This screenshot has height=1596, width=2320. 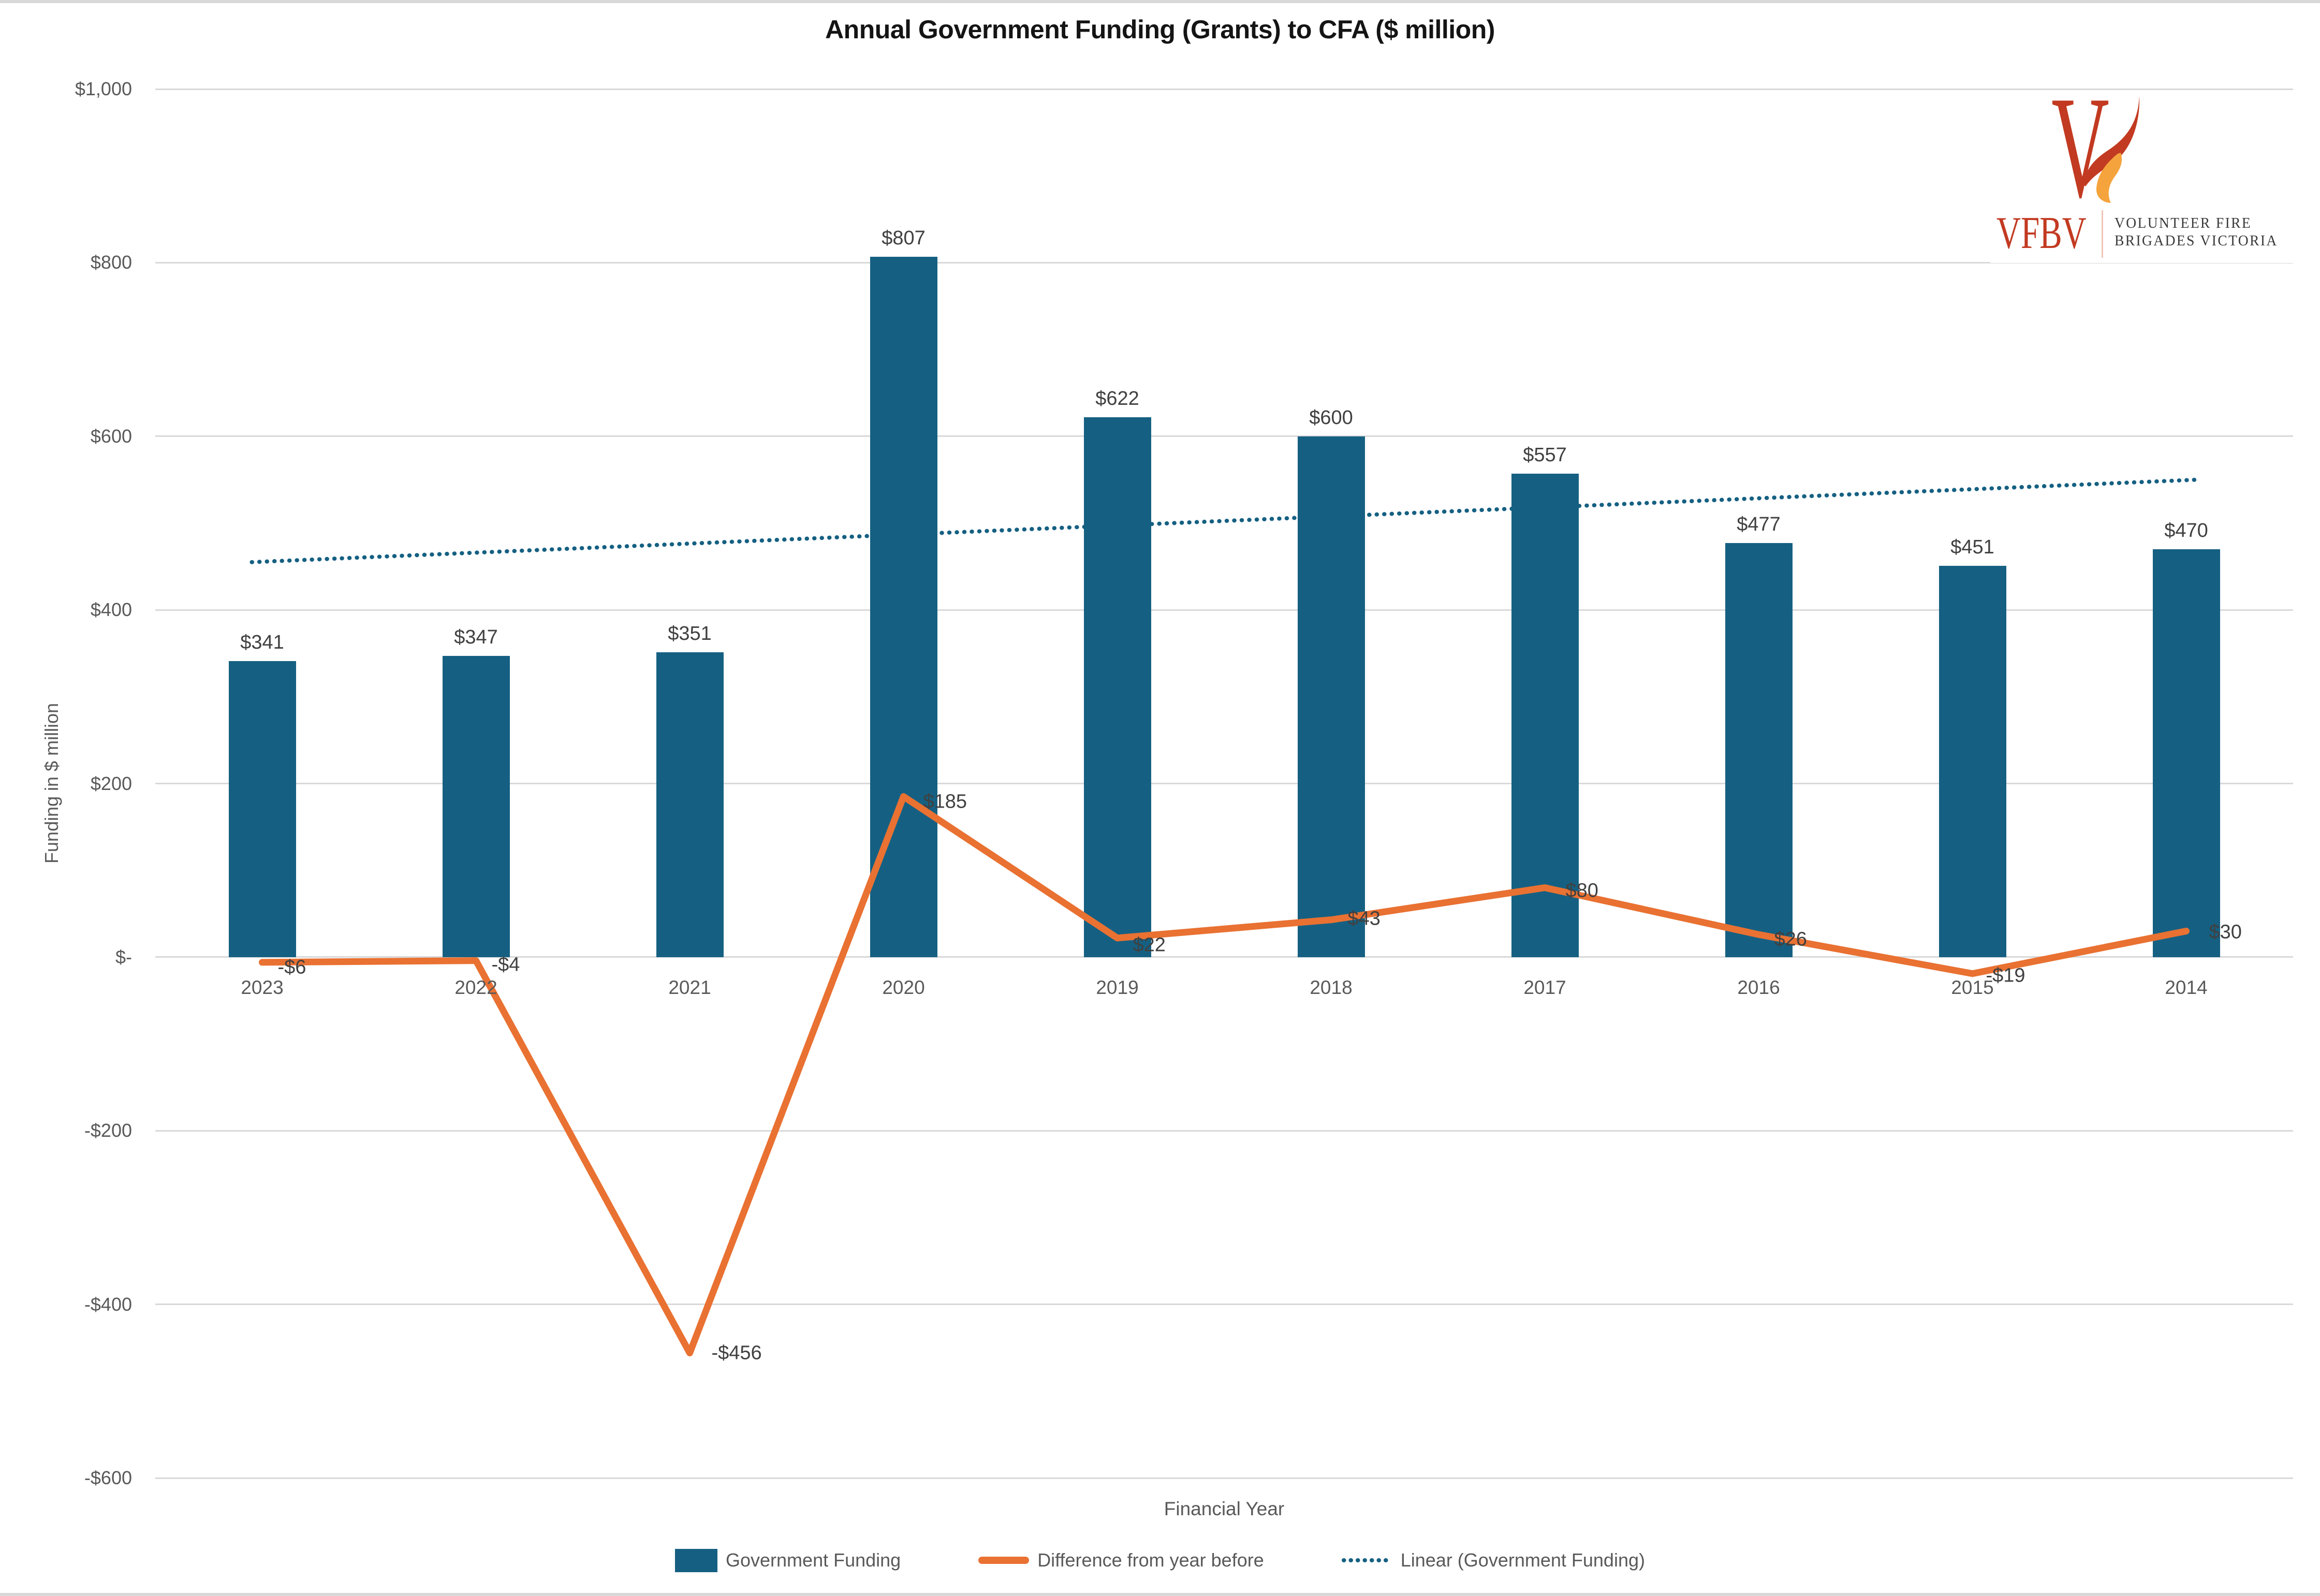 What do you see at coordinates (696, 1560) in the screenshot?
I see `legend-bar-swatch` at bounding box center [696, 1560].